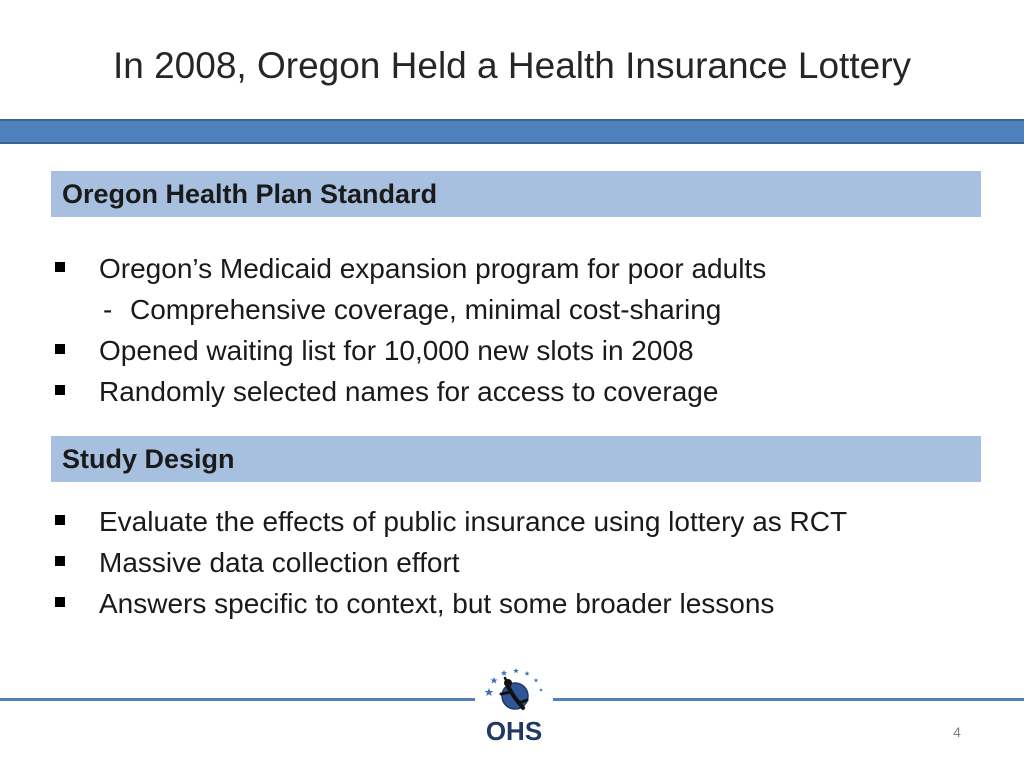  Describe the element at coordinates (516, 459) in the screenshot. I see `section-header-study-design: Study Design` at that location.